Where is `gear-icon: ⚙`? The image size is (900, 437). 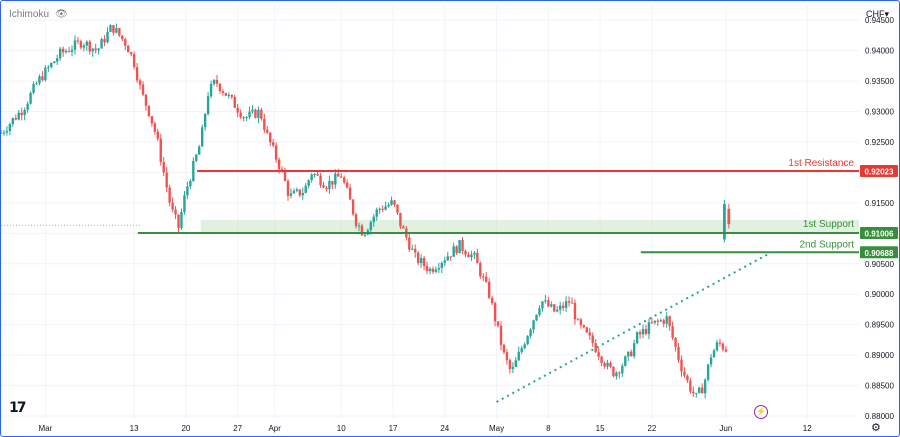 gear-icon: ⚙ is located at coordinates (876, 428).